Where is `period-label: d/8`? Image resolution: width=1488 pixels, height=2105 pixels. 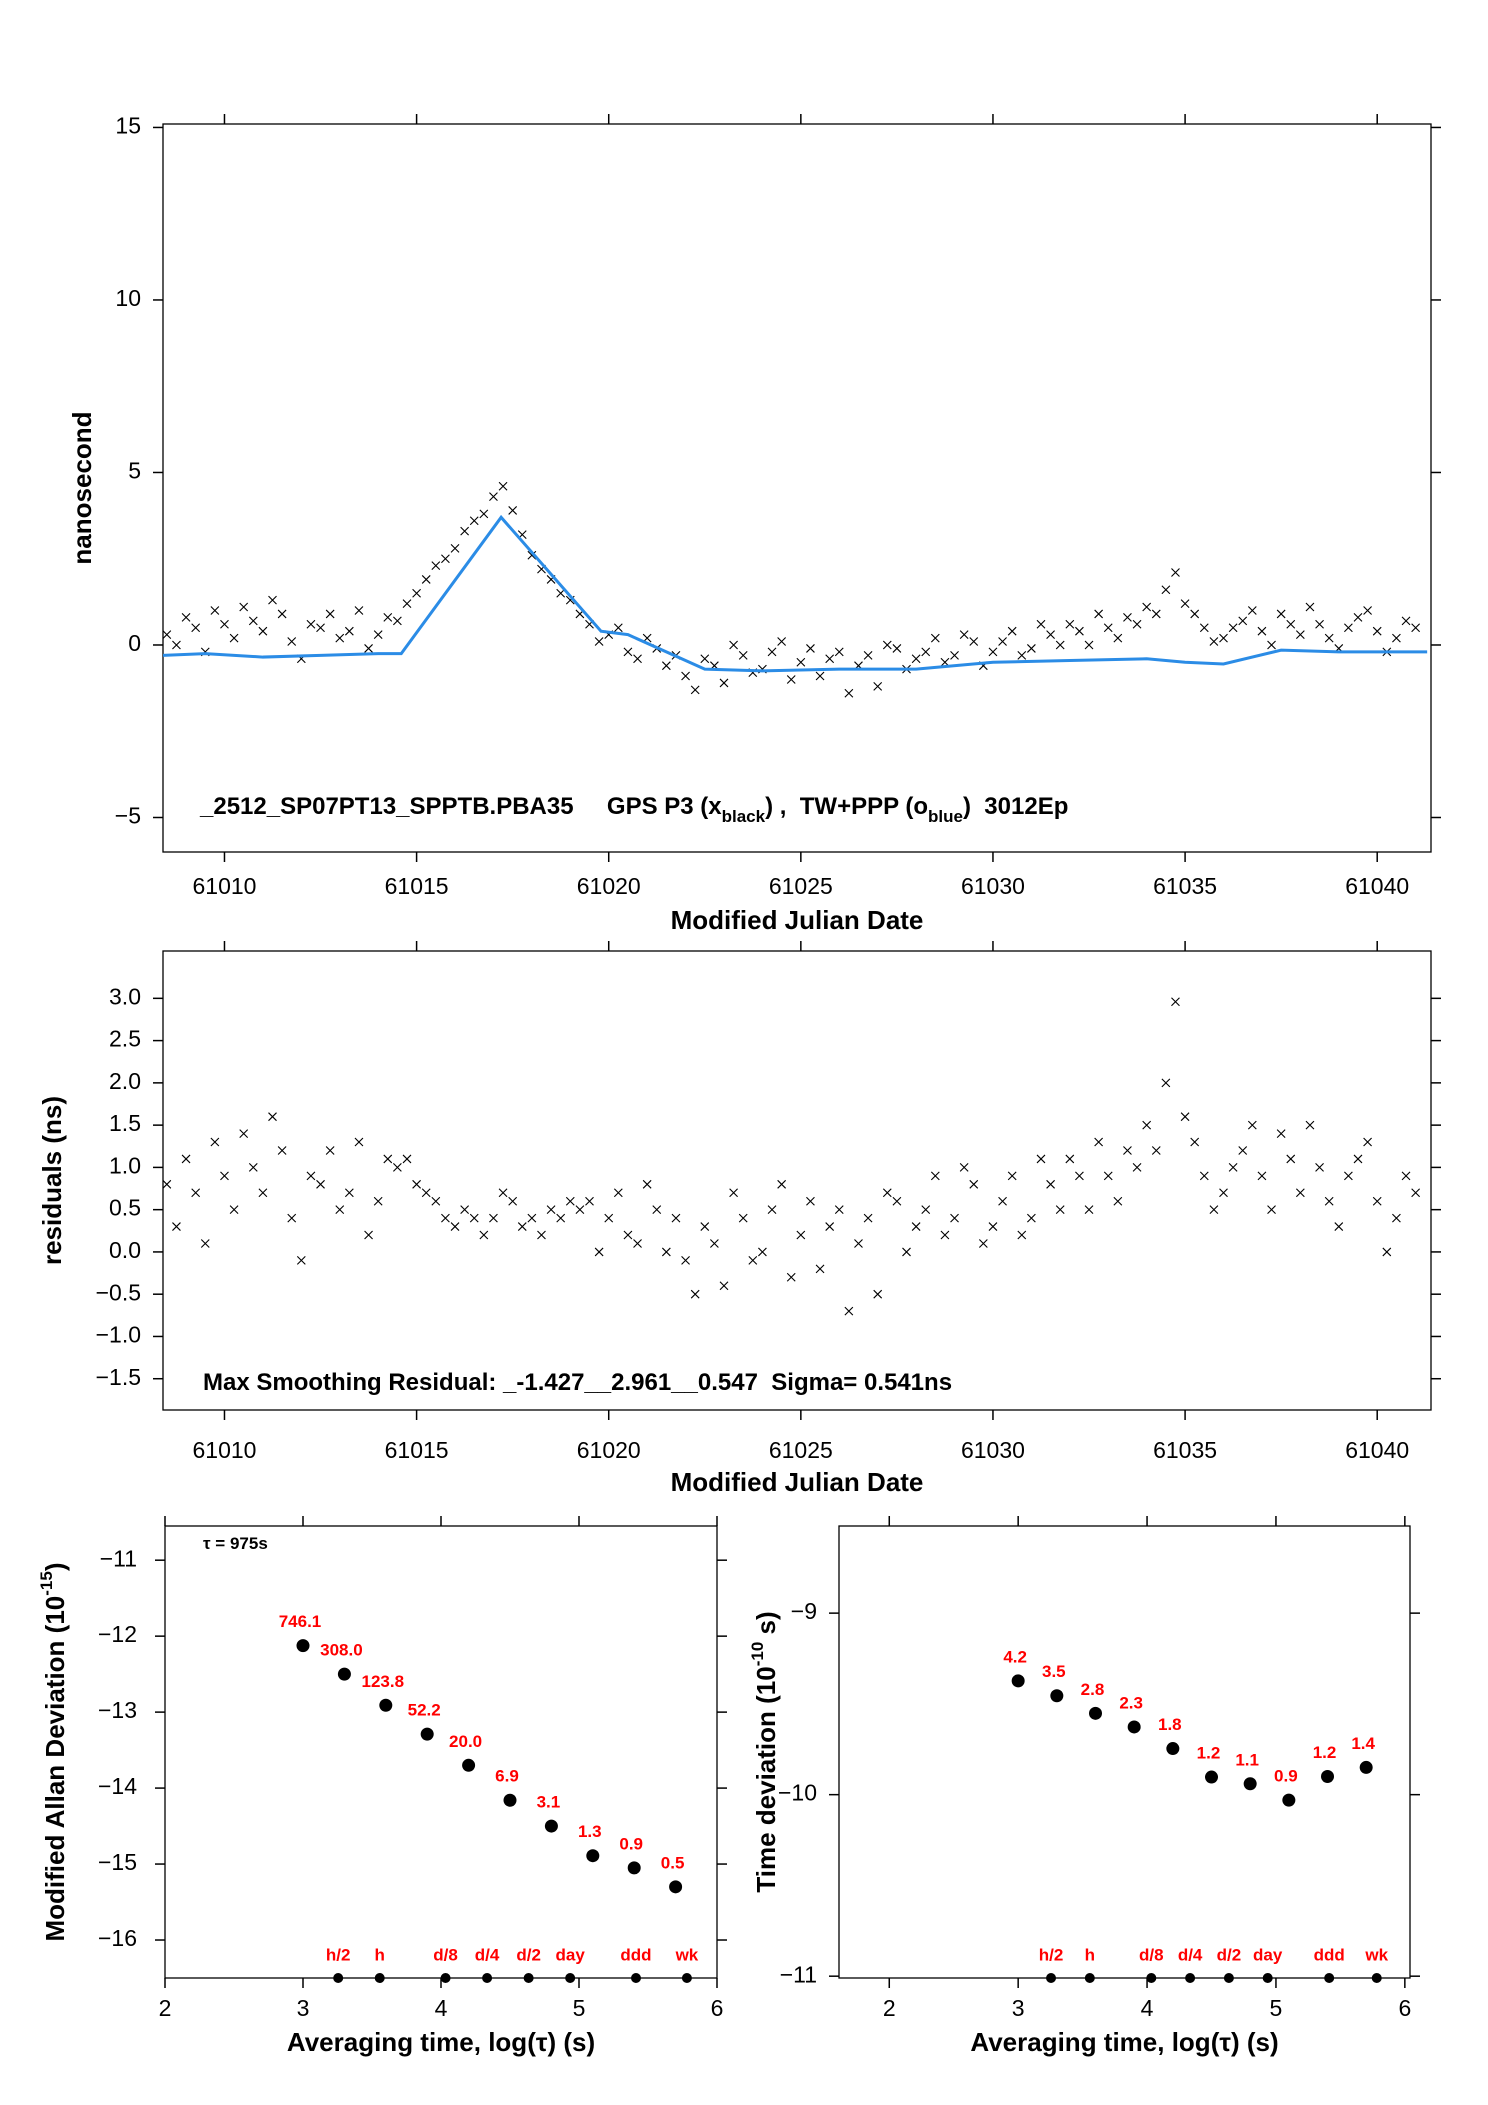 period-label: d/8 is located at coordinates (445, 1954).